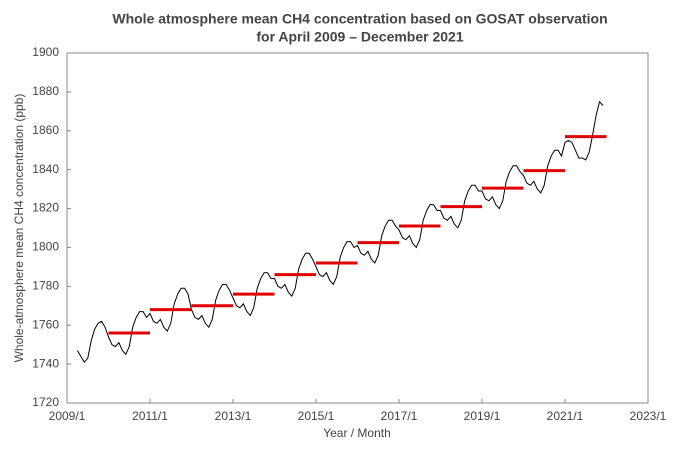 This screenshot has width=679, height=457. I want to click on x-tick-label: 2011/1, so click(150, 416).